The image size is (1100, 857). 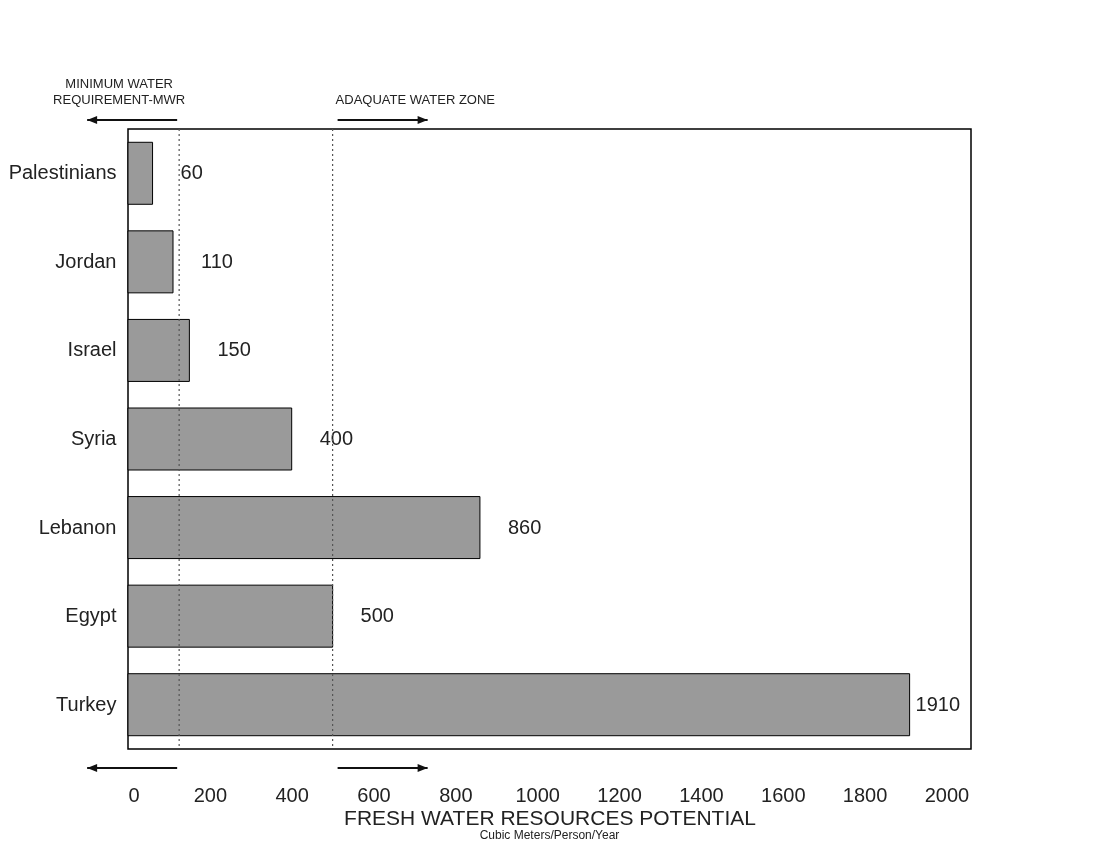 What do you see at coordinates (191, 172) in the screenshot?
I see `data-label: 60` at bounding box center [191, 172].